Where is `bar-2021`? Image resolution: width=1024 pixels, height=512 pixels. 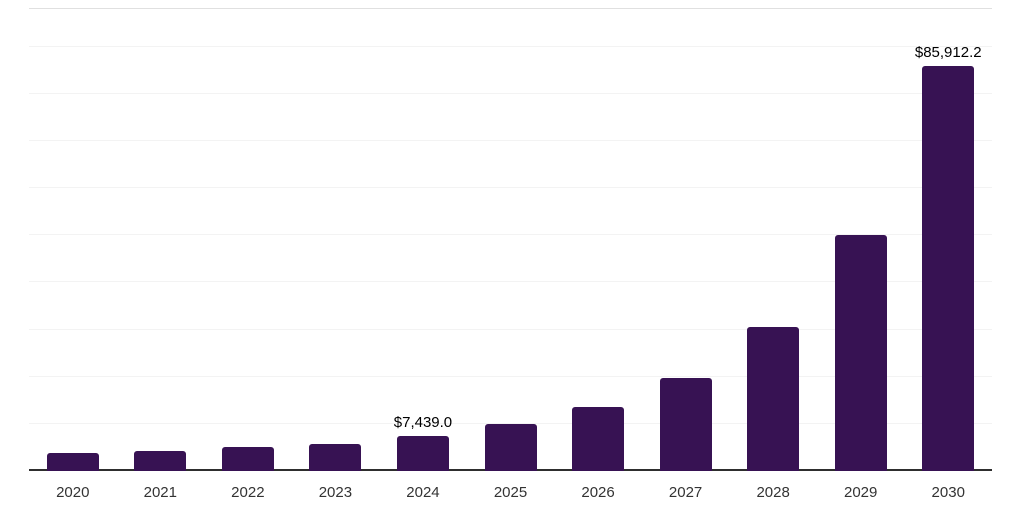 bar-2021 is located at coordinates (160, 461).